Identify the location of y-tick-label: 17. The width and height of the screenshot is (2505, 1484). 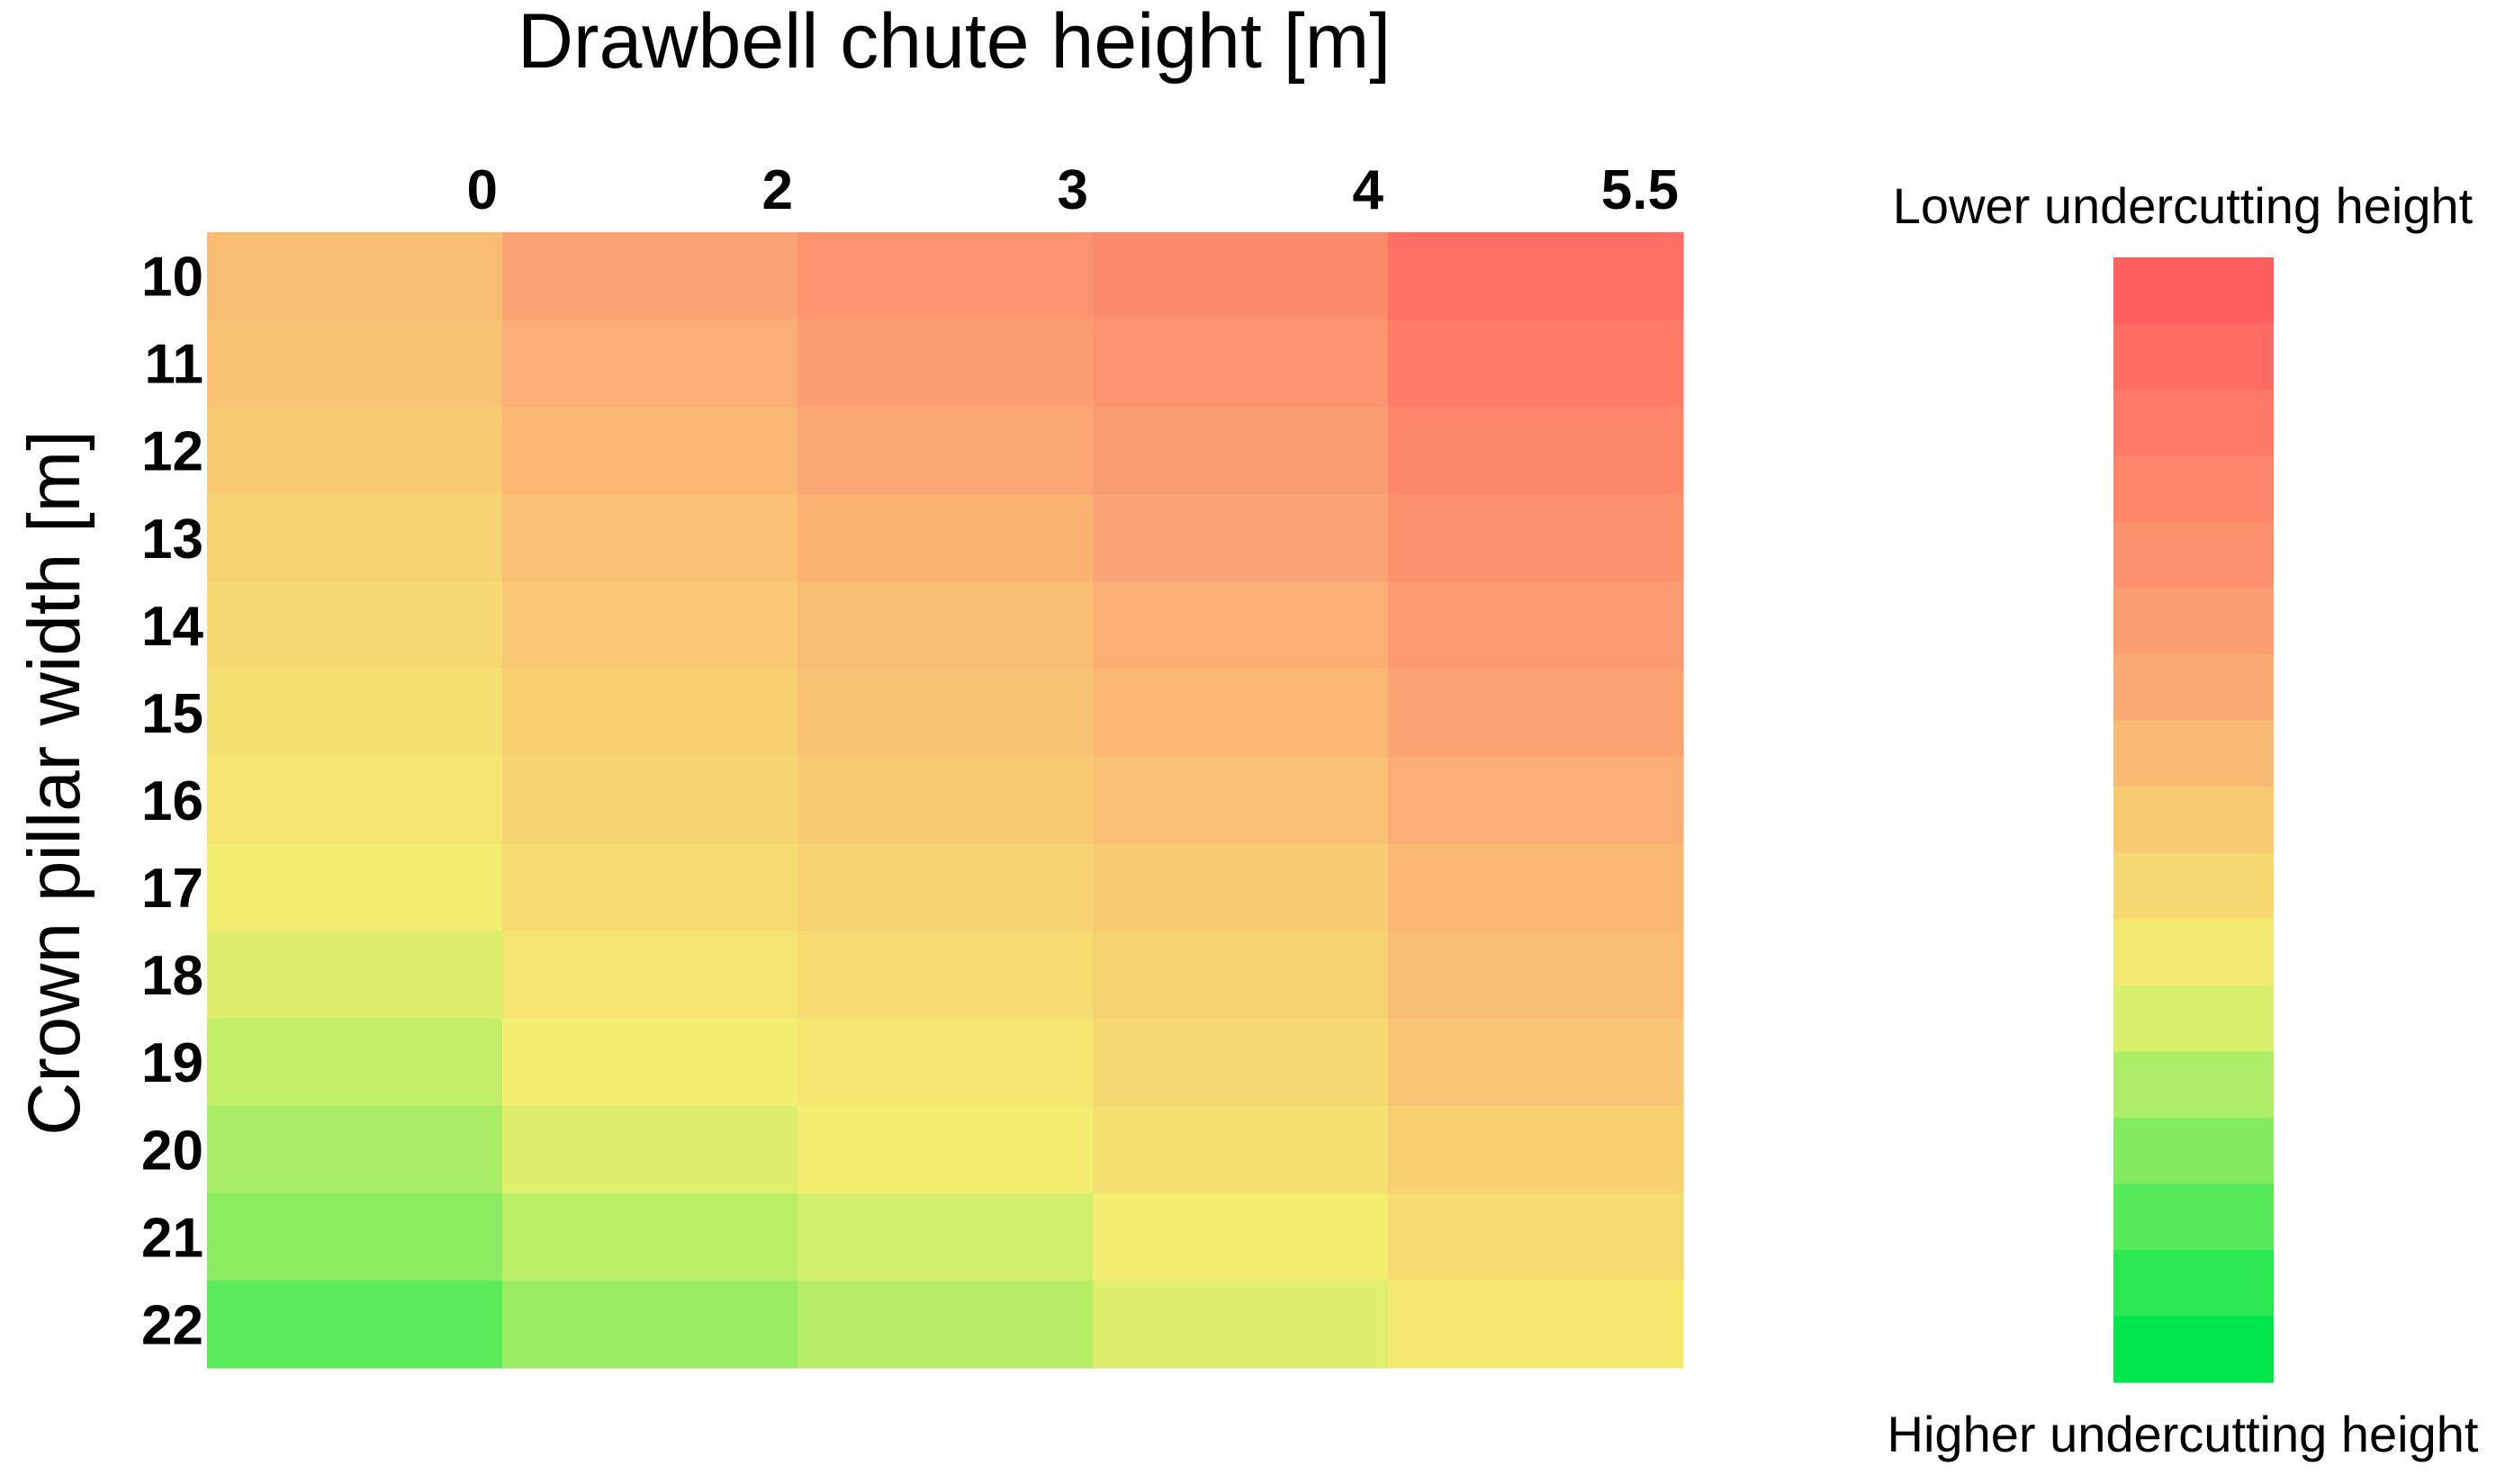
(172, 889).